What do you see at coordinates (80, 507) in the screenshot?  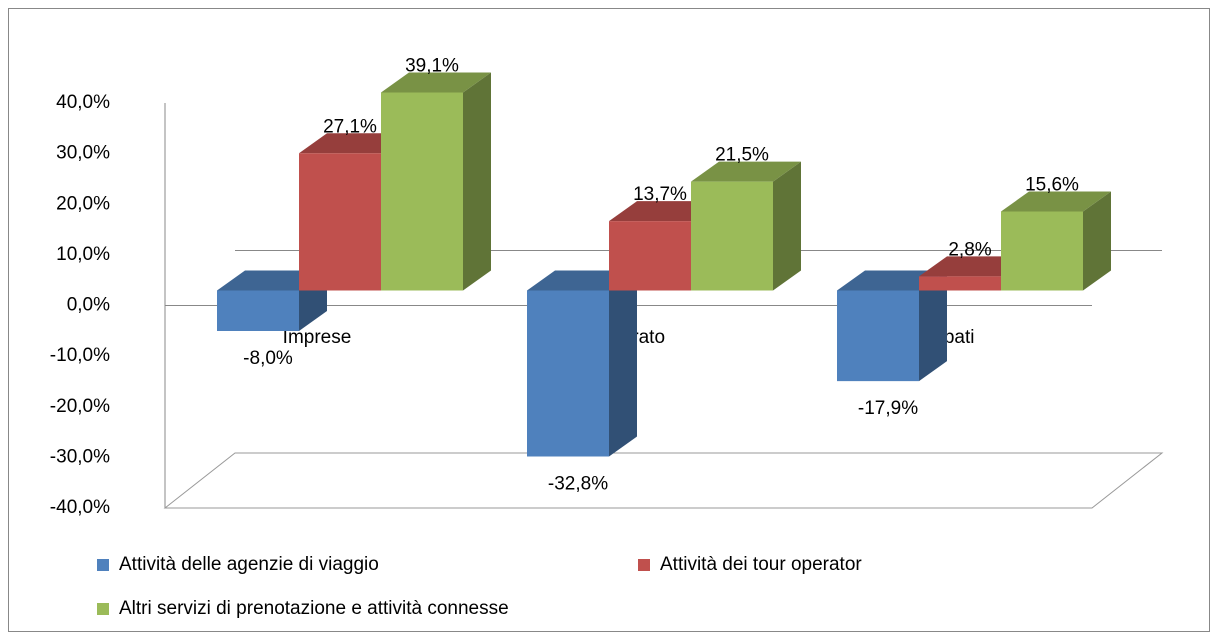 I see `y-tick-label: -40,0%` at bounding box center [80, 507].